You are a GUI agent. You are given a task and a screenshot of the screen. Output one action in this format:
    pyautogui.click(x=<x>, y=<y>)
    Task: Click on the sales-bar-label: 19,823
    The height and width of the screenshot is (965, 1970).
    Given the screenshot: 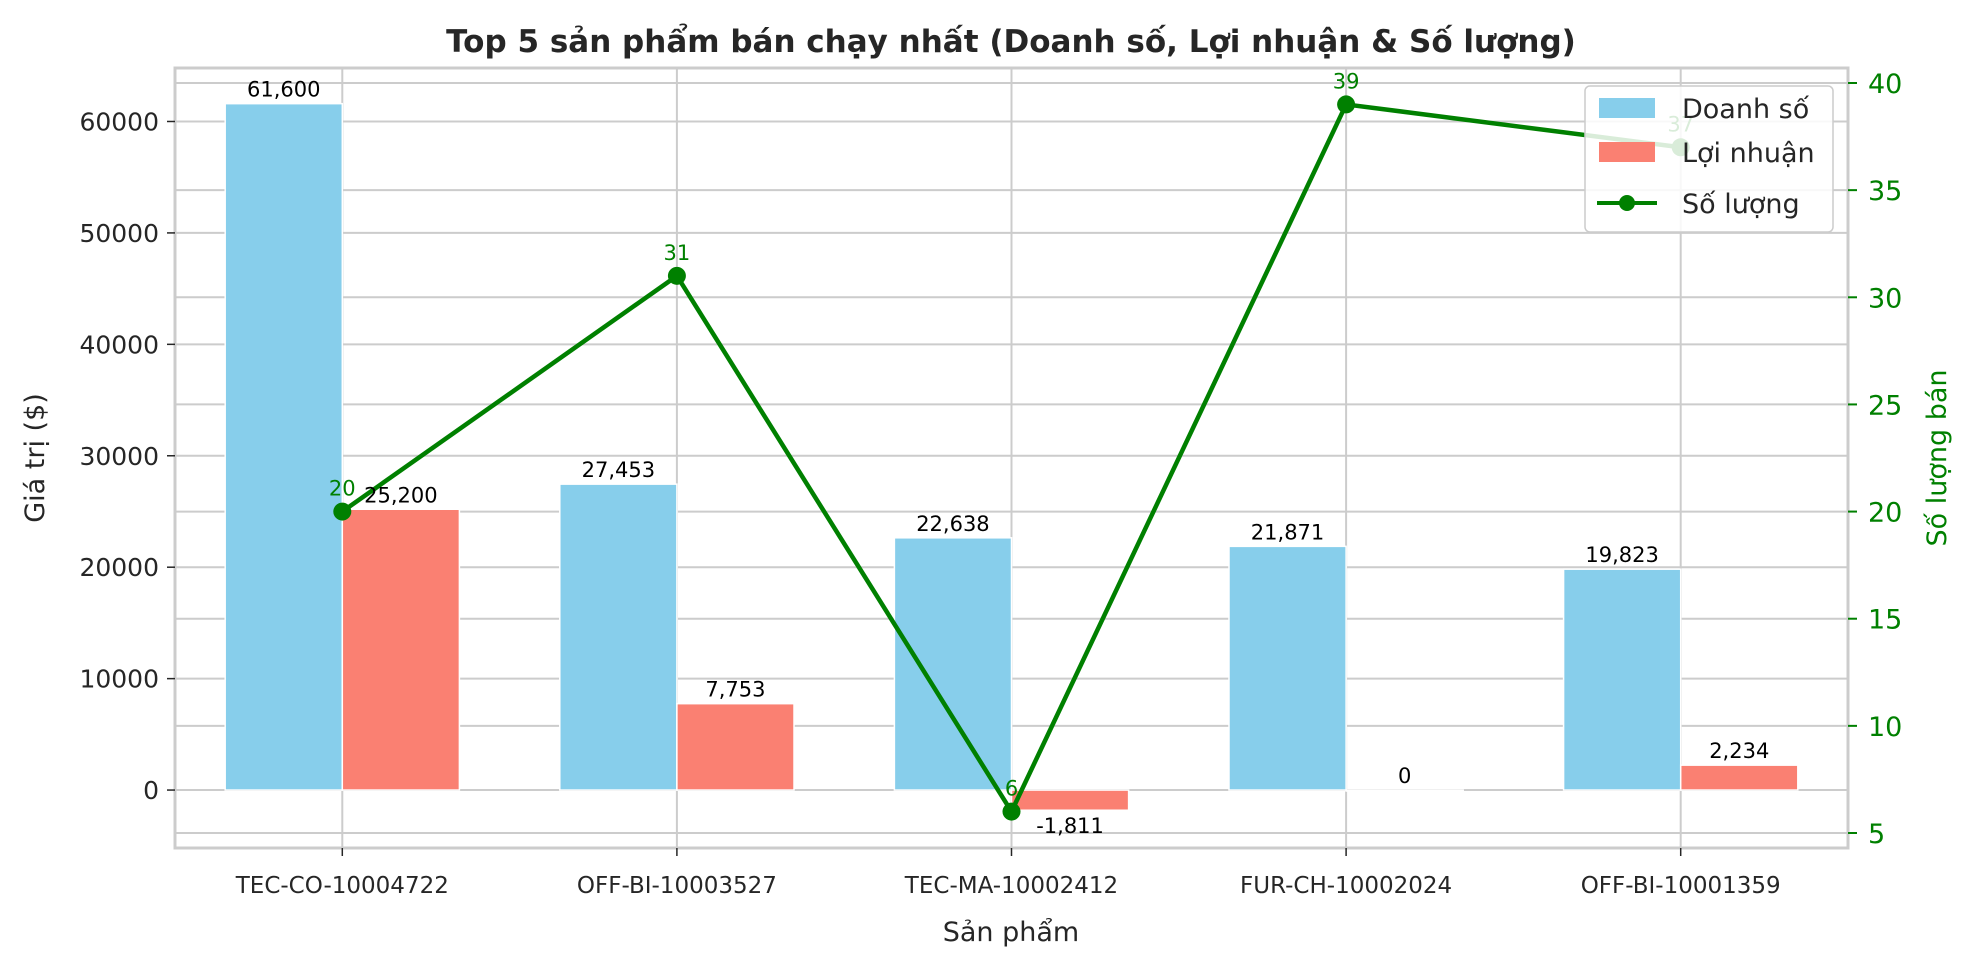 What is the action you would take?
    pyautogui.click(x=1621, y=555)
    